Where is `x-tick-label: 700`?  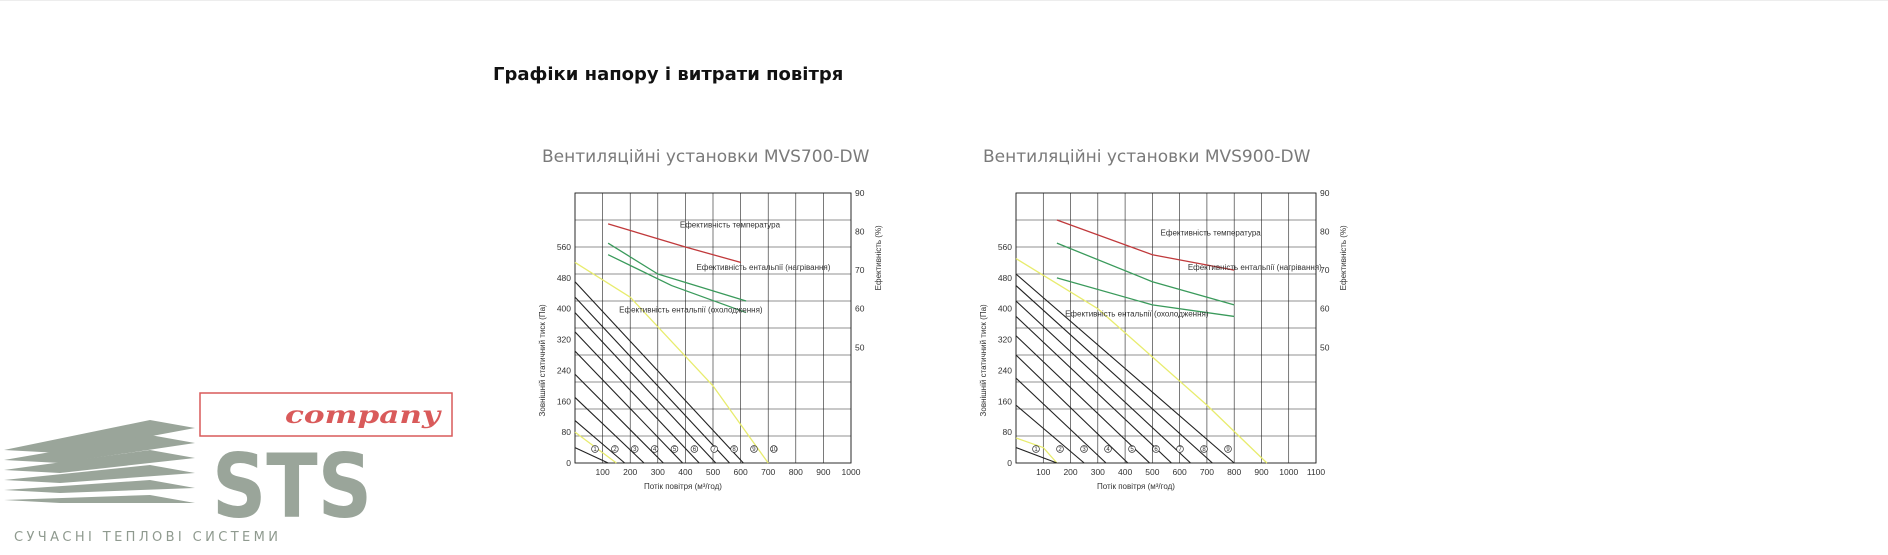
x-tick-label: 700 is located at coordinates (768, 472).